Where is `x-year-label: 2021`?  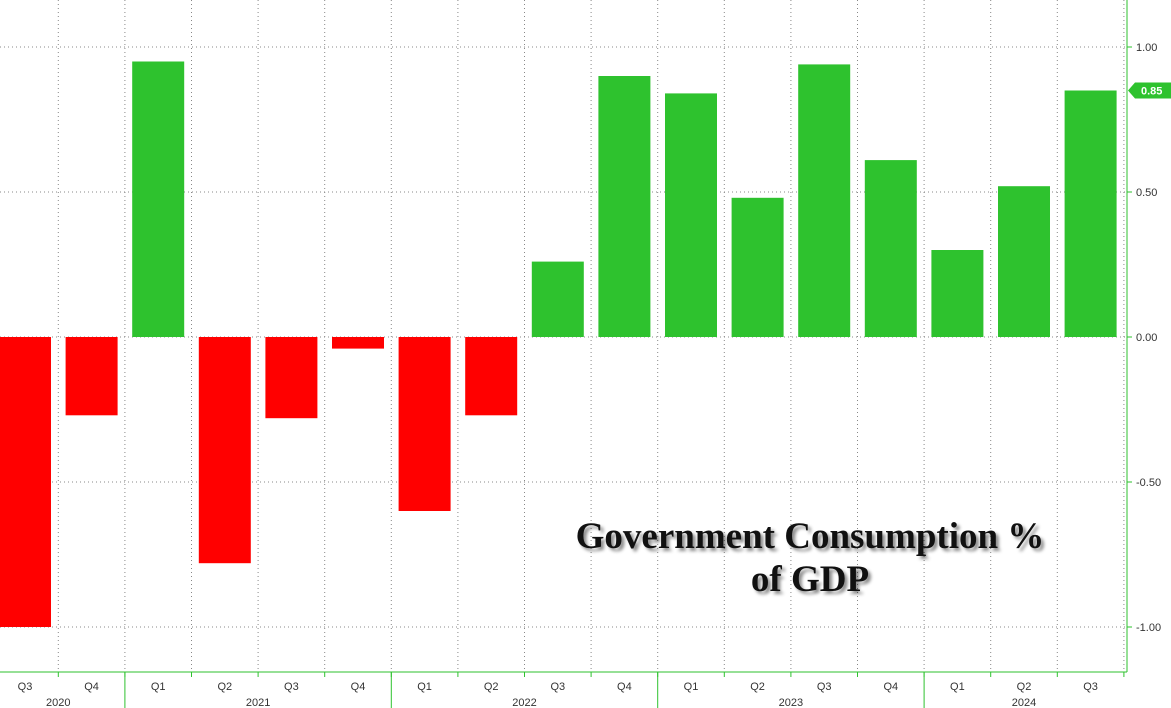
x-year-label: 2021 is located at coordinates (258, 702).